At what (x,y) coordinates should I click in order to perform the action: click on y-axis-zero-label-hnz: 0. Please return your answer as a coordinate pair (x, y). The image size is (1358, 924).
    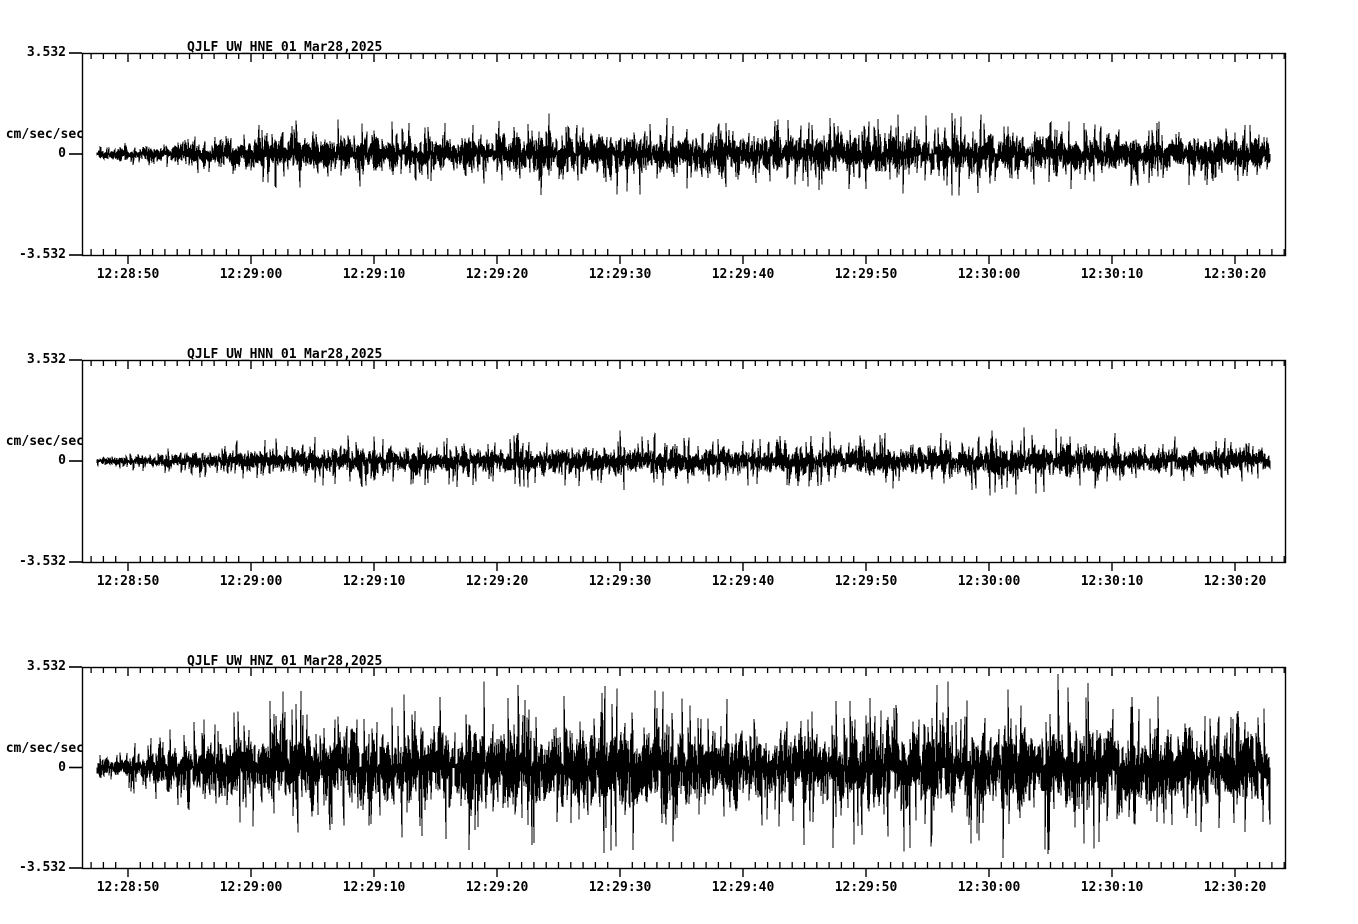
    Looking at the image, I should click on (62, 767).